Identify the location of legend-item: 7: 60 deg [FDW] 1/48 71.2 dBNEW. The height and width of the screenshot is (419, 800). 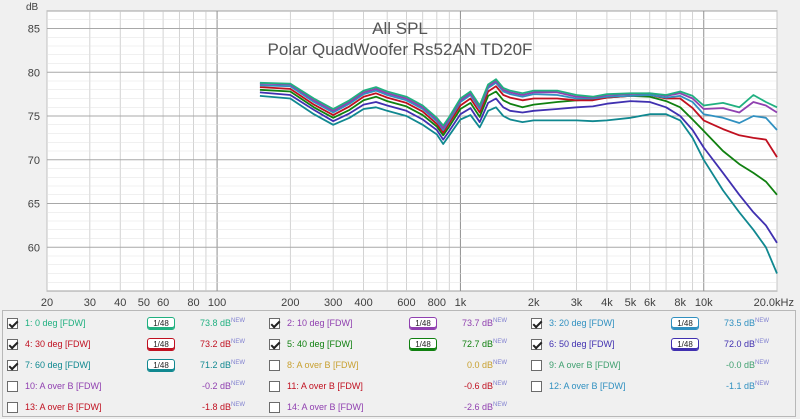
(136, 366).